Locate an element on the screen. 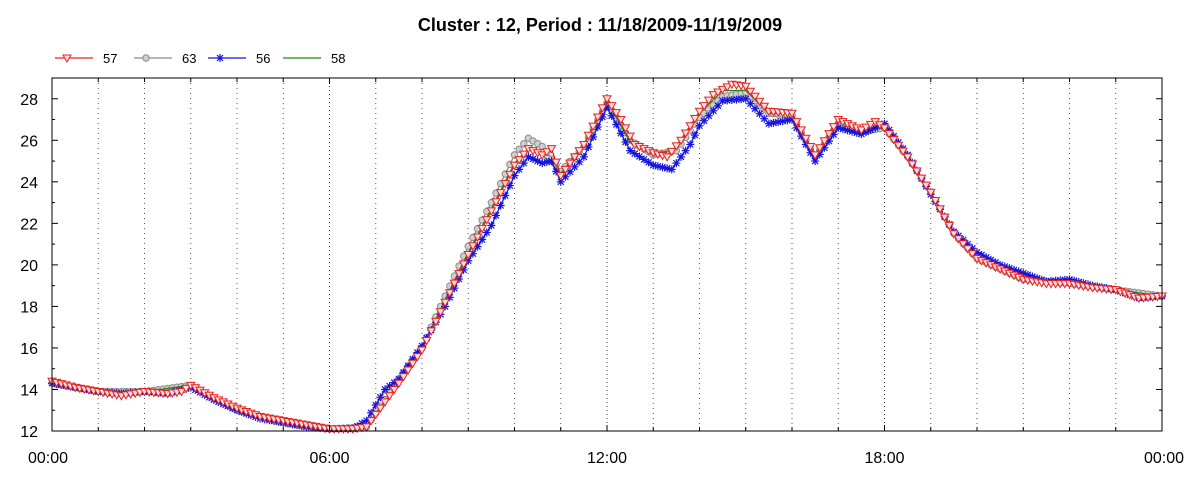 The height and width of the screenshot is (480, 1200). x-tick-label: 18:00 is located at coordinates (884, 458).